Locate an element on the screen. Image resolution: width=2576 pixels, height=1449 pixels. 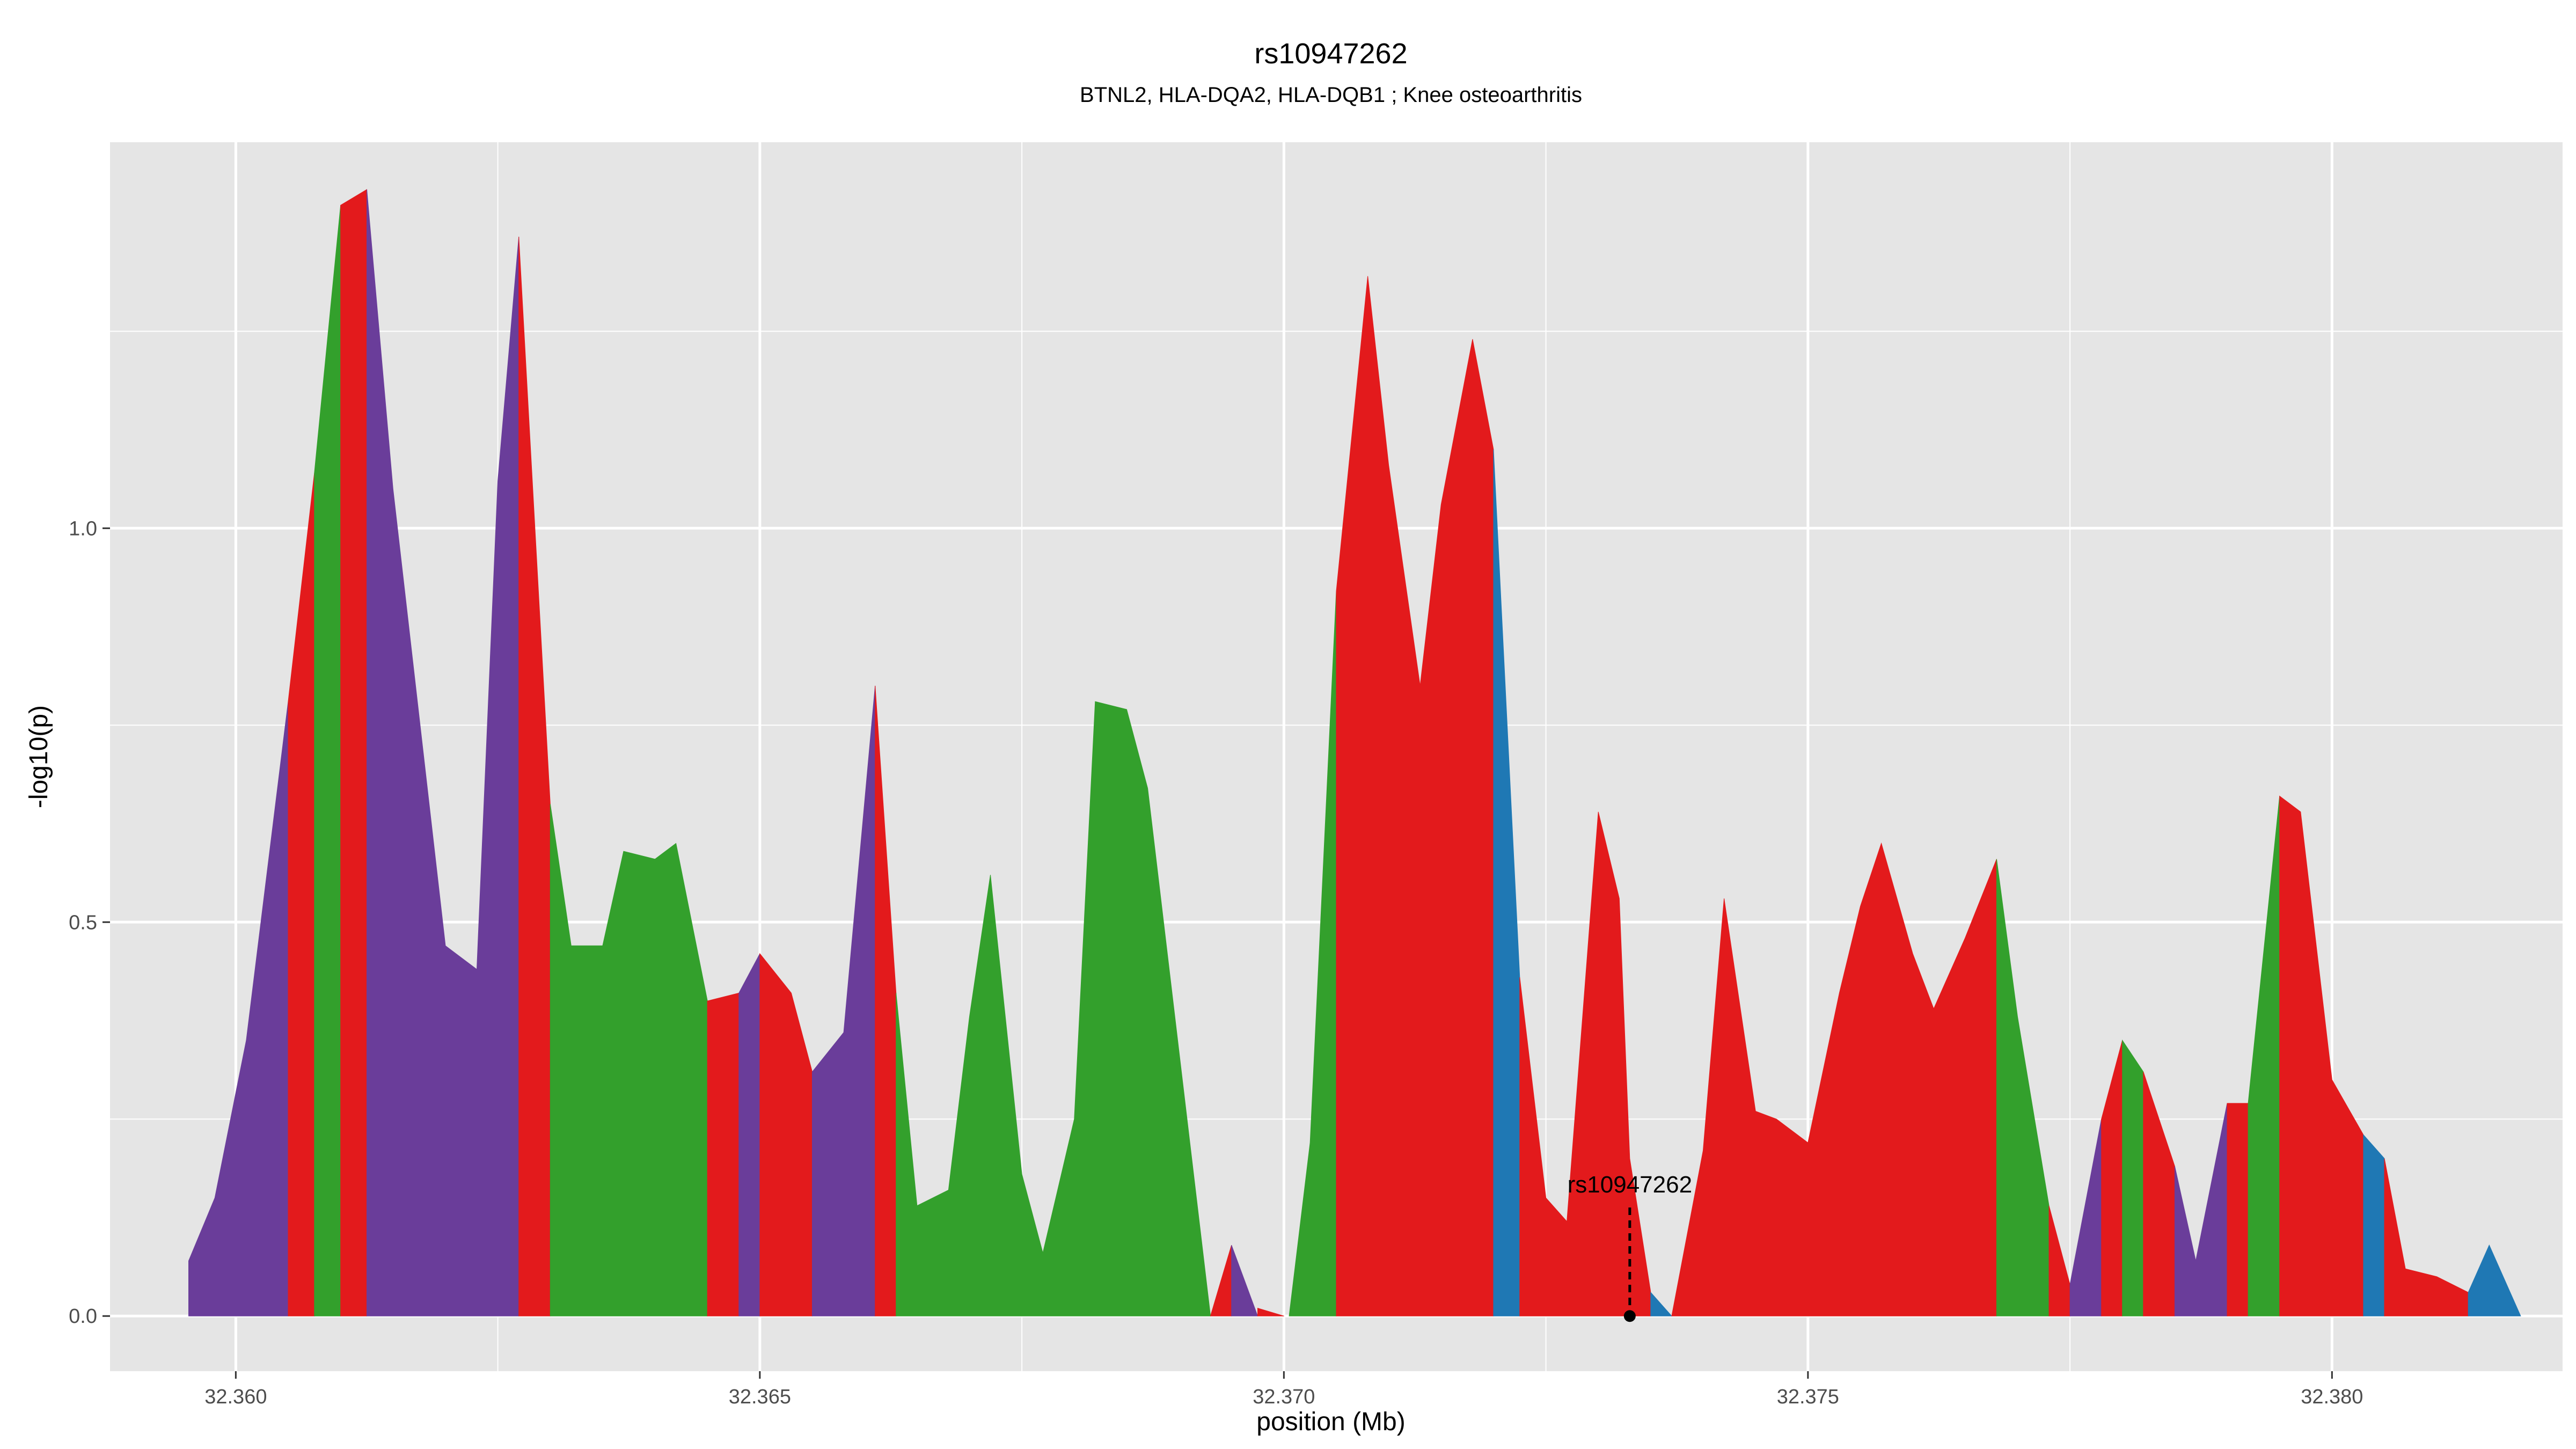
y-axis-title: -log10(p) is located at coordinates (39, 756).